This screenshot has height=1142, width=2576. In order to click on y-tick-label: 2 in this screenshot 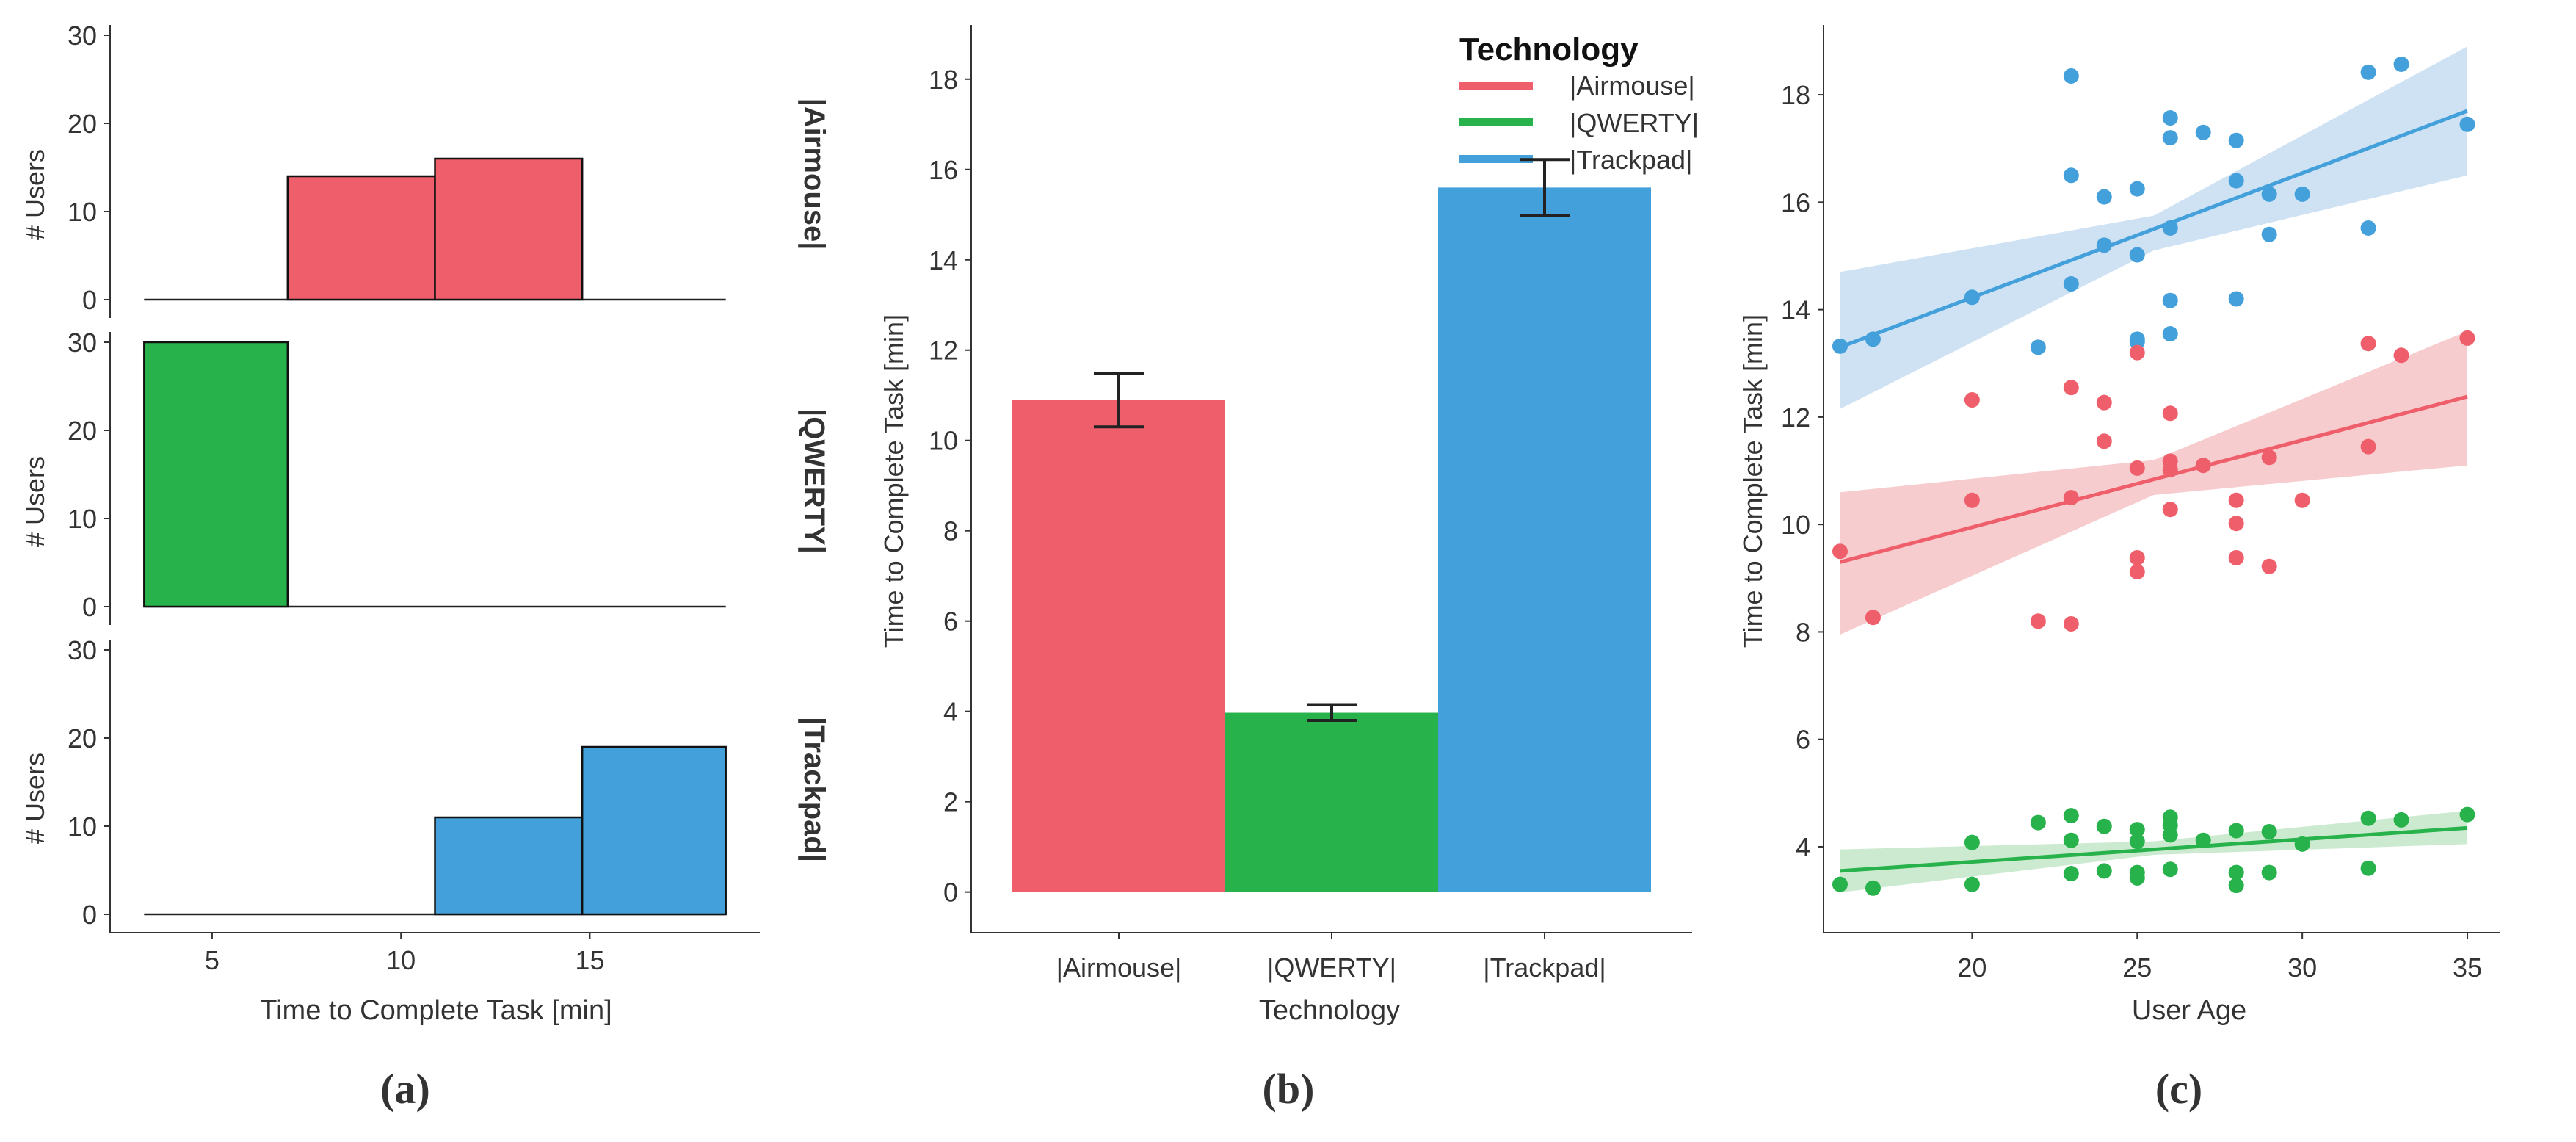, I will do `click(951, 802)`.